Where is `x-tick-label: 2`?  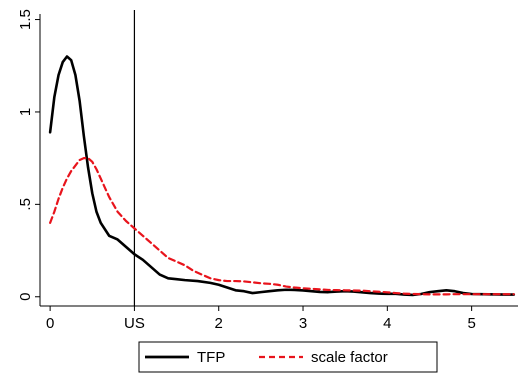 x-tick-label: 2 is located at coordinates (219, 323).